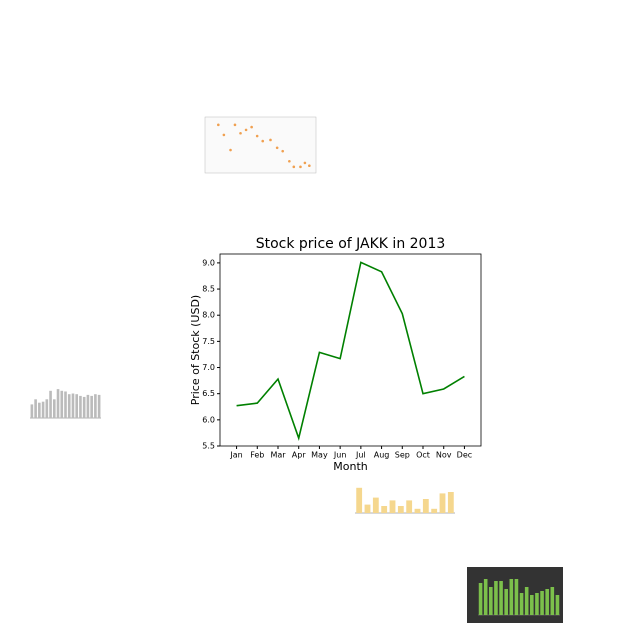 The image size is (640, 644). Describe the element at coordinates (195, 350) in the screenshot. I see `y-axis-label: Price of Stock (USD)` at that location.